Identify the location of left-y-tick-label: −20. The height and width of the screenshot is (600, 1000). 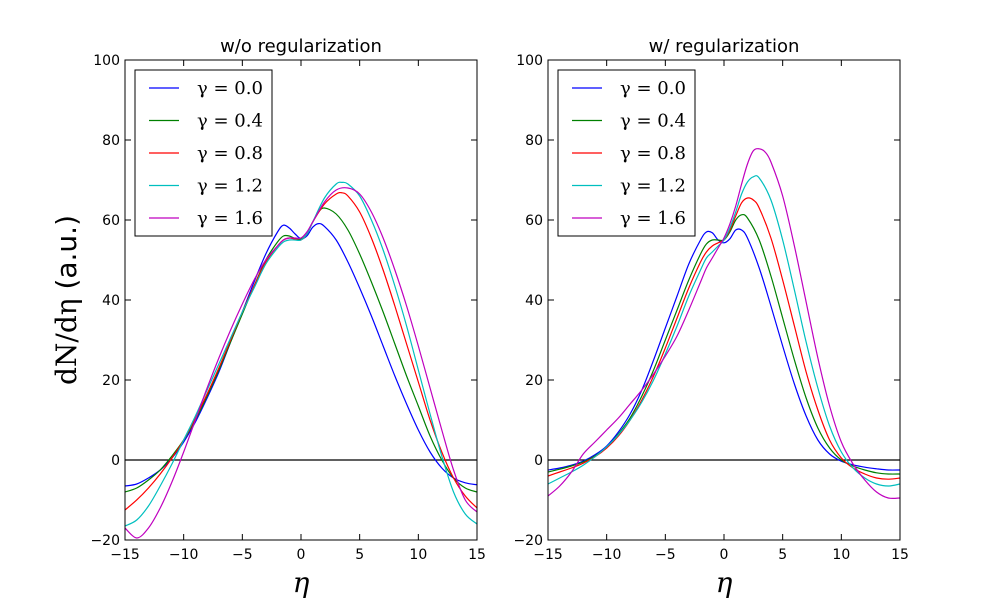
(105, 541).